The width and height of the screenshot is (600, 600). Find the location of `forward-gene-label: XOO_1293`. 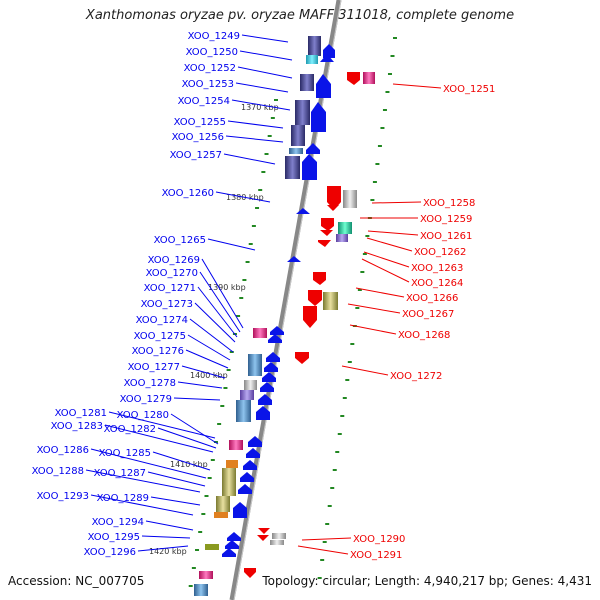

forward-gene-label: XOO_1293 is located at coordinates (63, 496).